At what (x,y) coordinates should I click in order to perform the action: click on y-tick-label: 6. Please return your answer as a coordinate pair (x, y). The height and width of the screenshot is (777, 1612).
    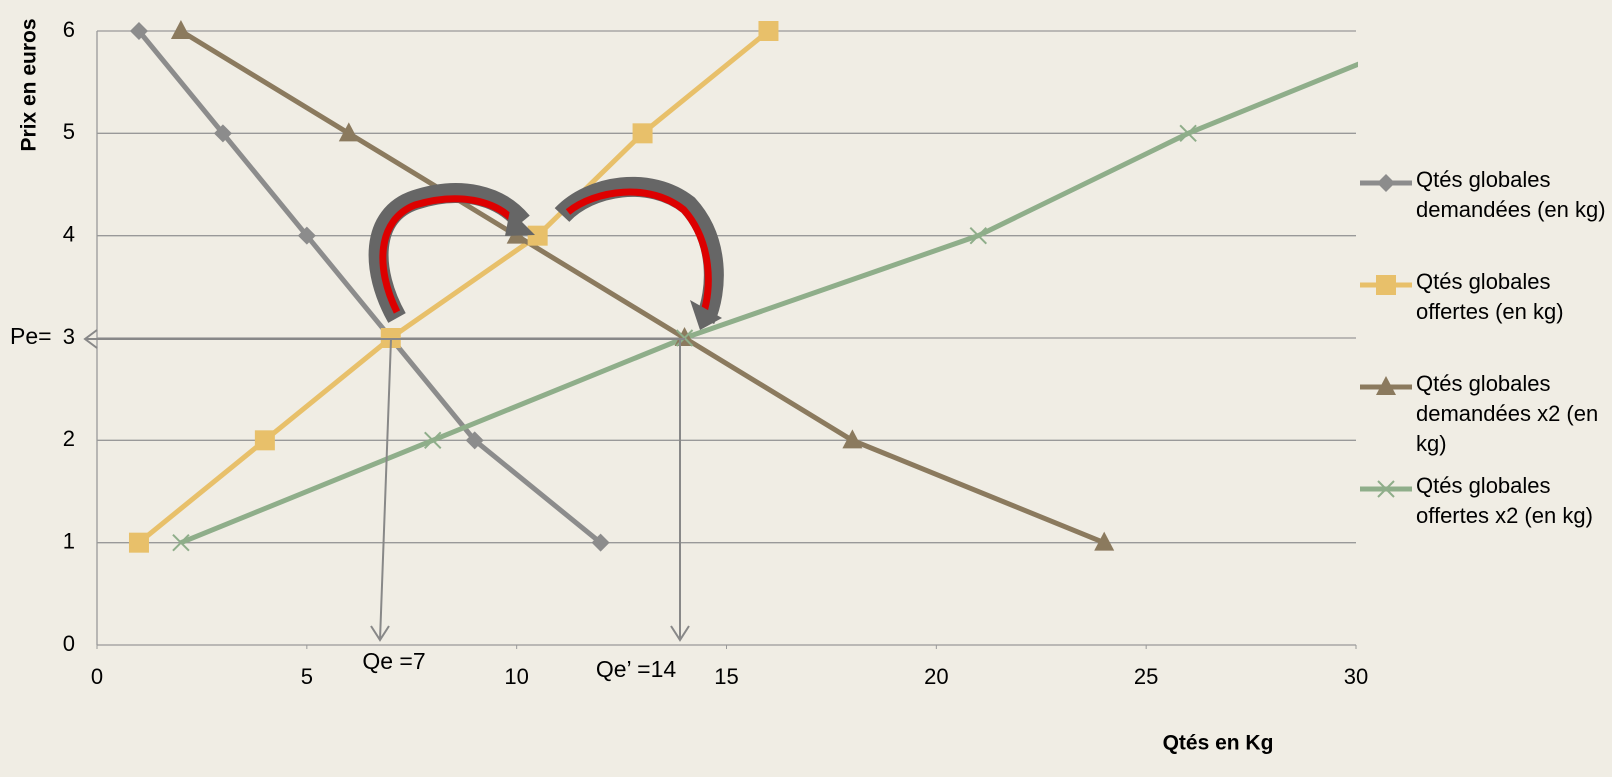
    Looking at the image, I should click on (69, 29).